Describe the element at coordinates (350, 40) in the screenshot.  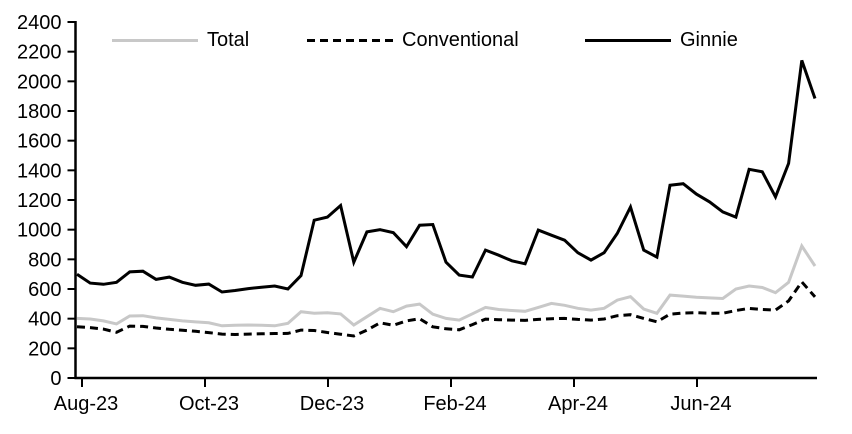
I see `legend-line-conventional-icon` at that location.